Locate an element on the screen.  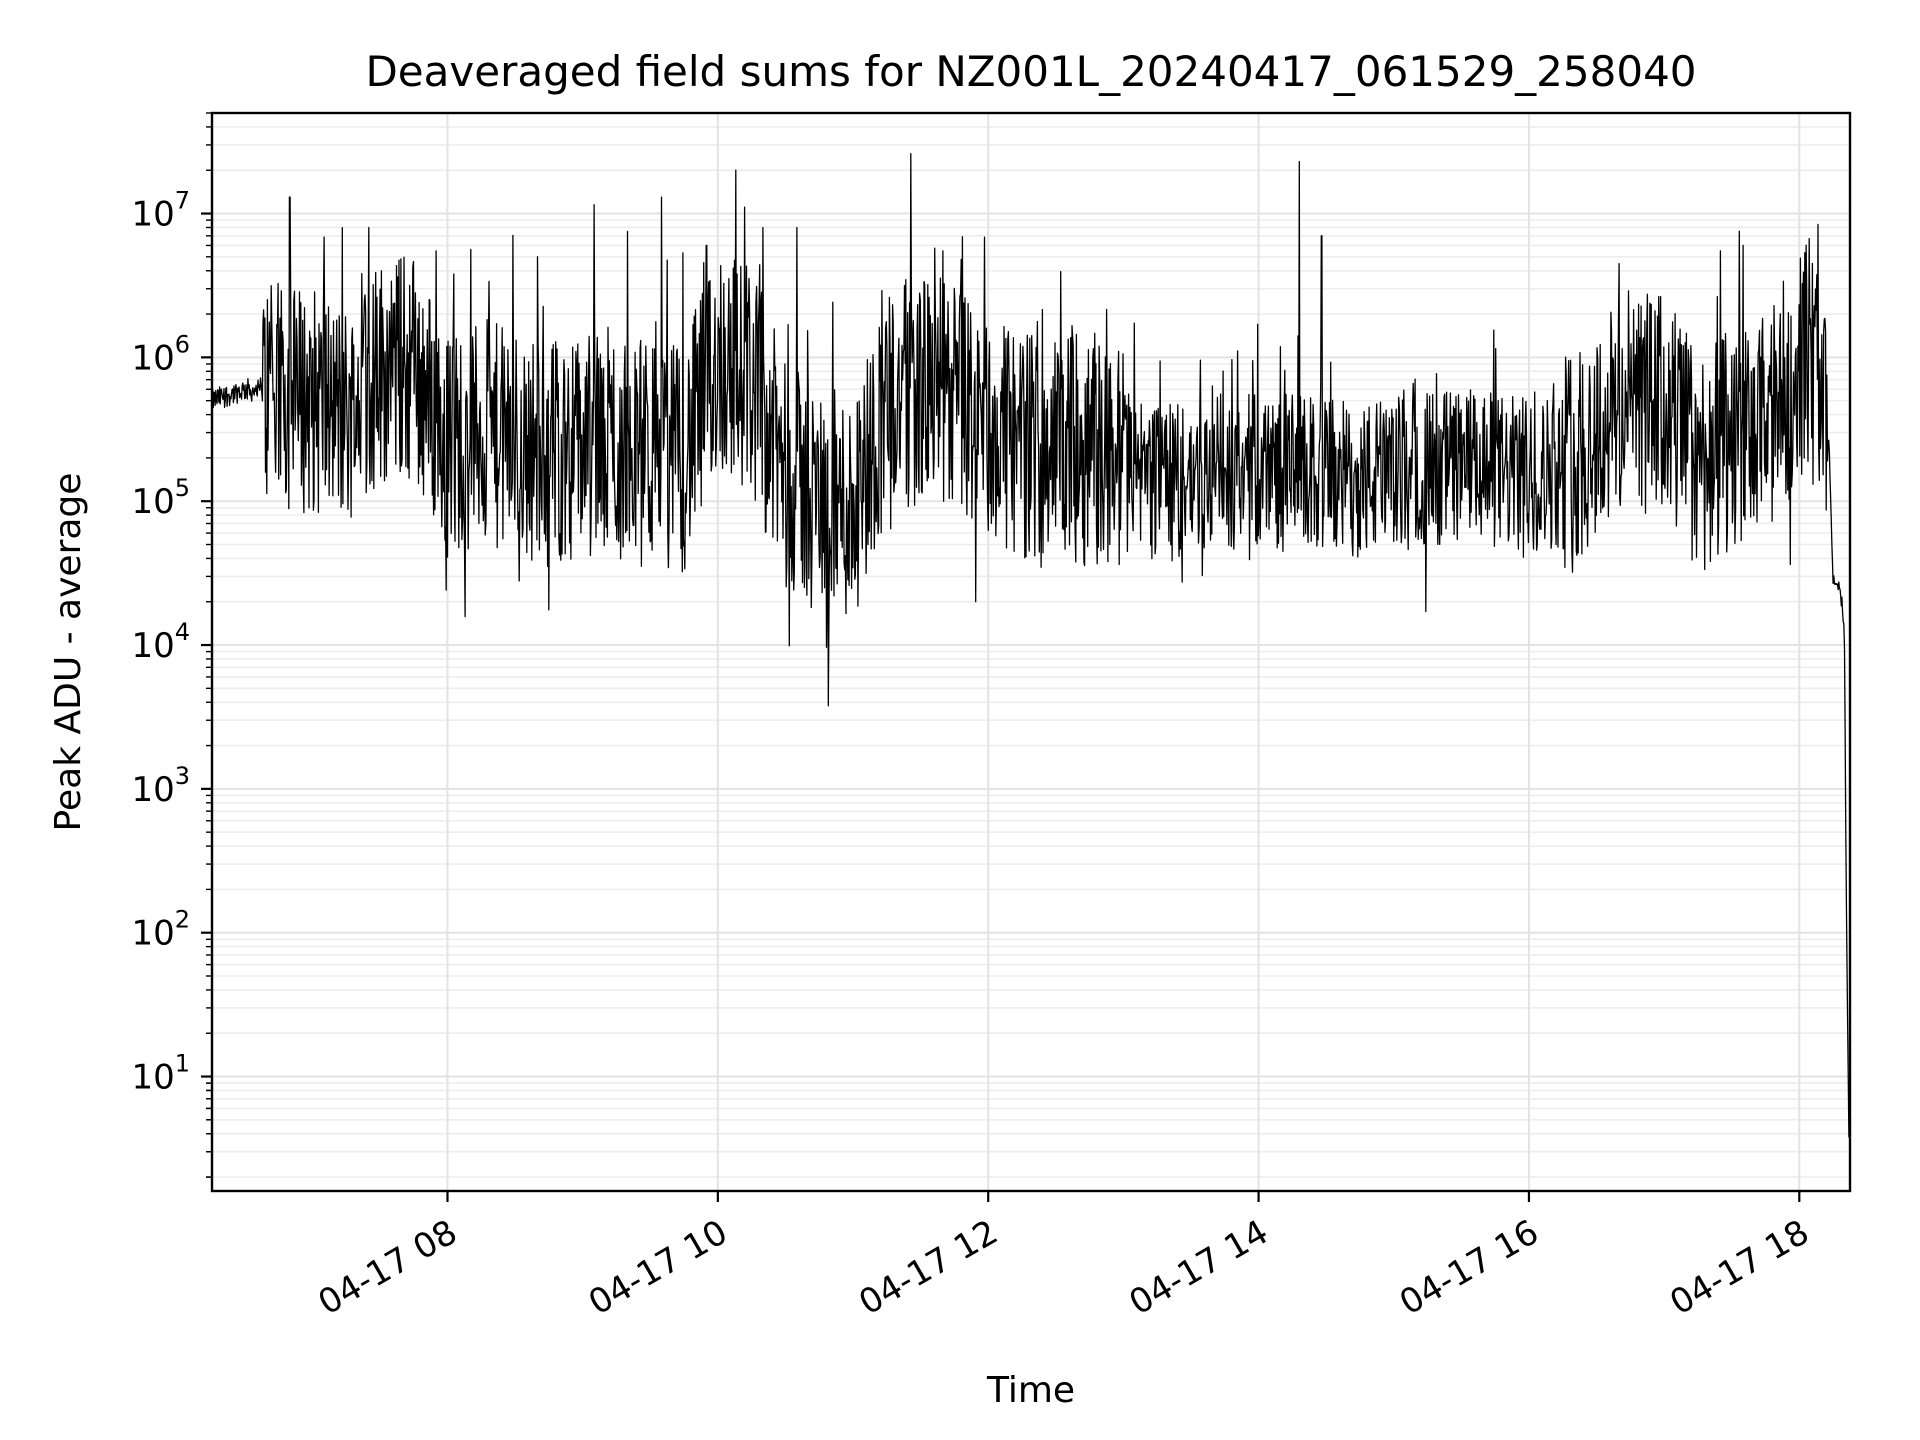
y-axis-label: Peak ADU - average is located at coordinates (68, 652).